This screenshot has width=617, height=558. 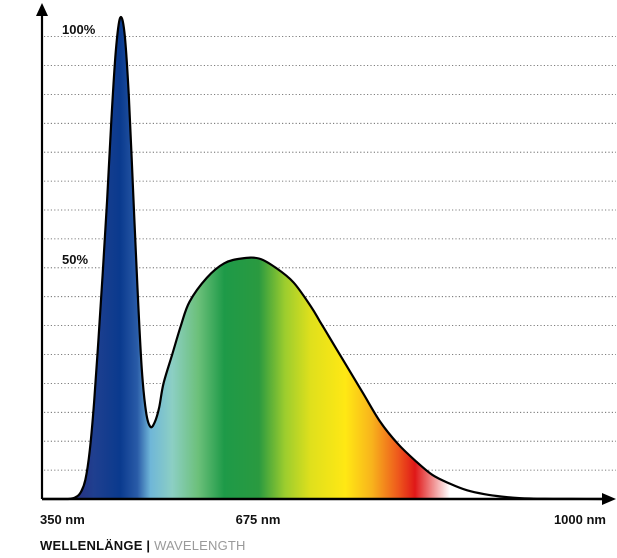 I want to click on y-axis-arrow, so click(x=42, y=9).